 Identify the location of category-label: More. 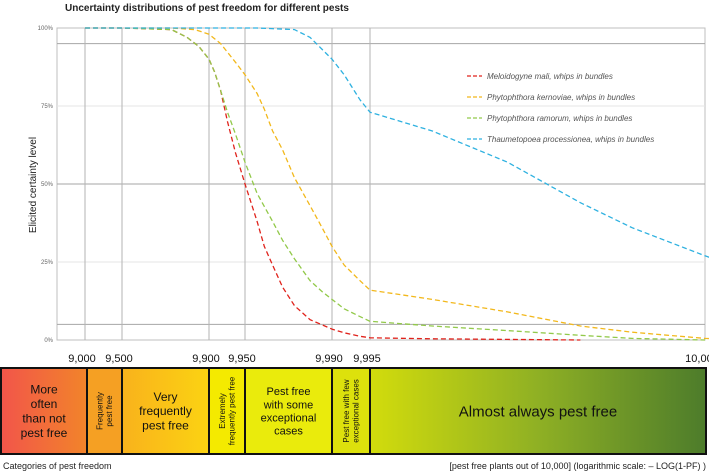
(44, 390).